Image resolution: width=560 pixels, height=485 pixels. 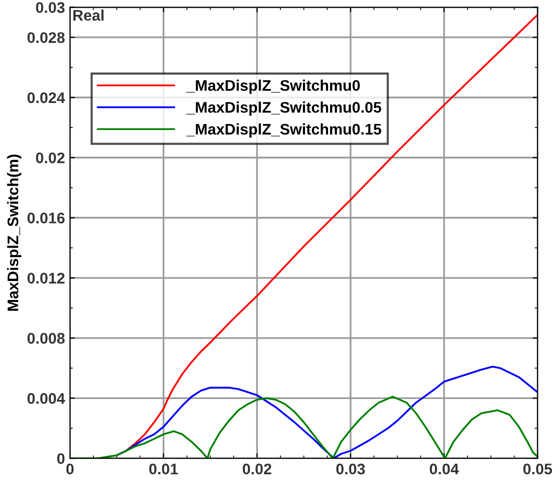 What do you see at coordinates (70, 469) in the screenshot?
I see `x-tick-label: 0` at bounding box center [70, 469].